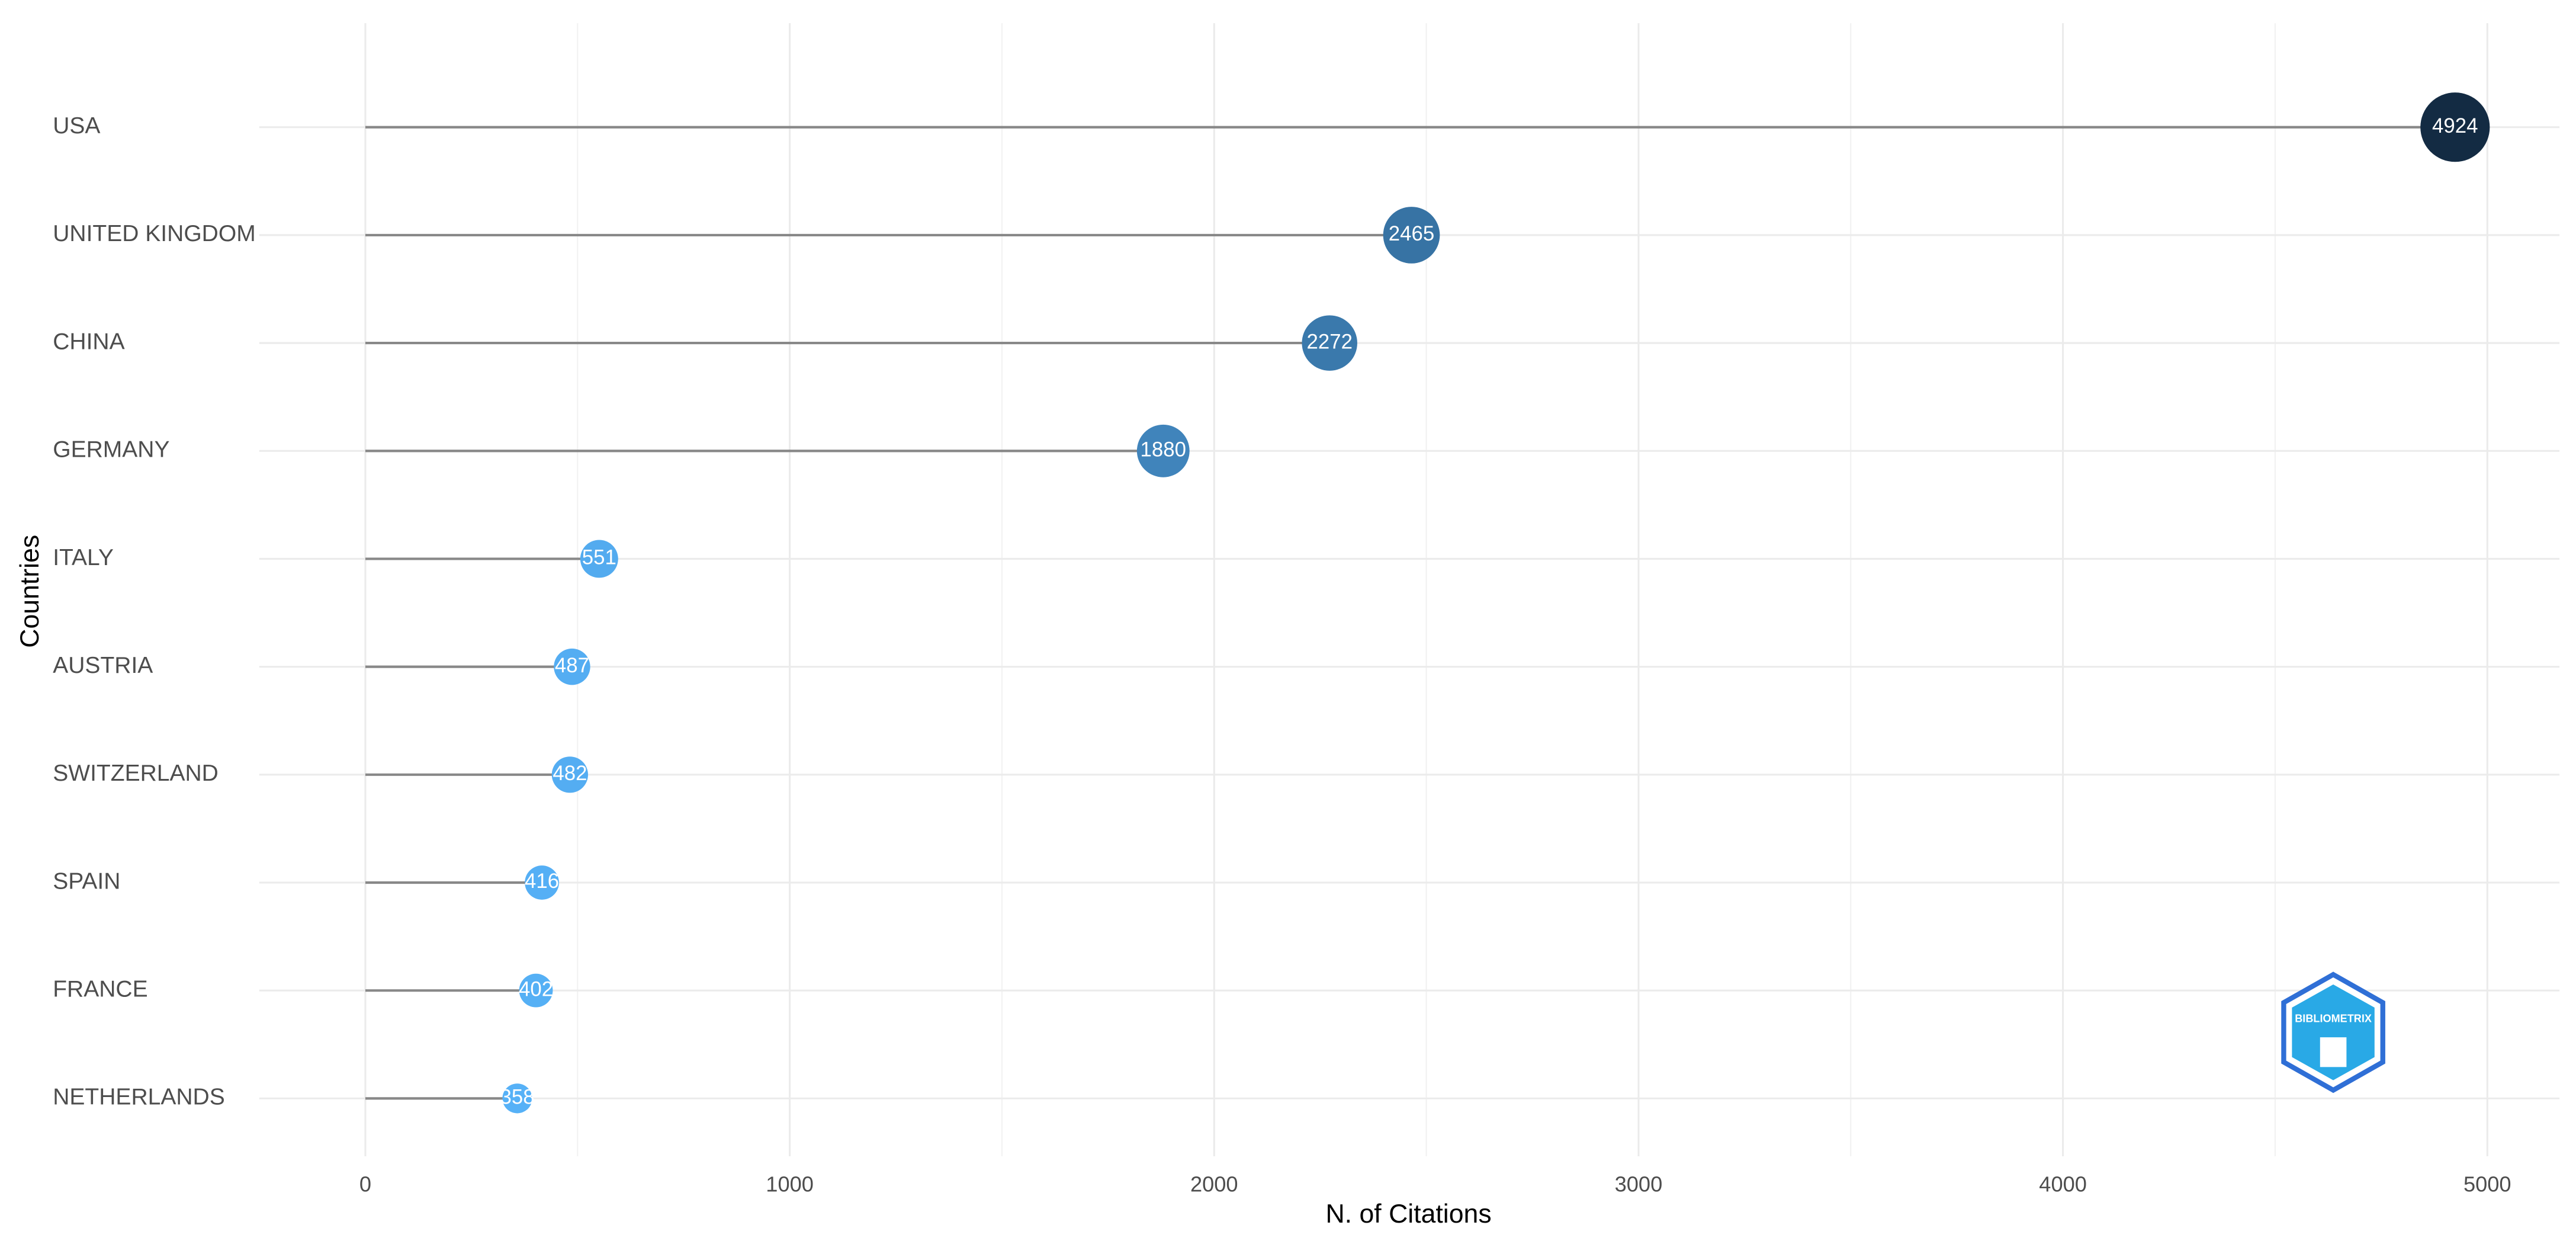  I want to click on x-tick-label: 5000, so click(2487, 1184).